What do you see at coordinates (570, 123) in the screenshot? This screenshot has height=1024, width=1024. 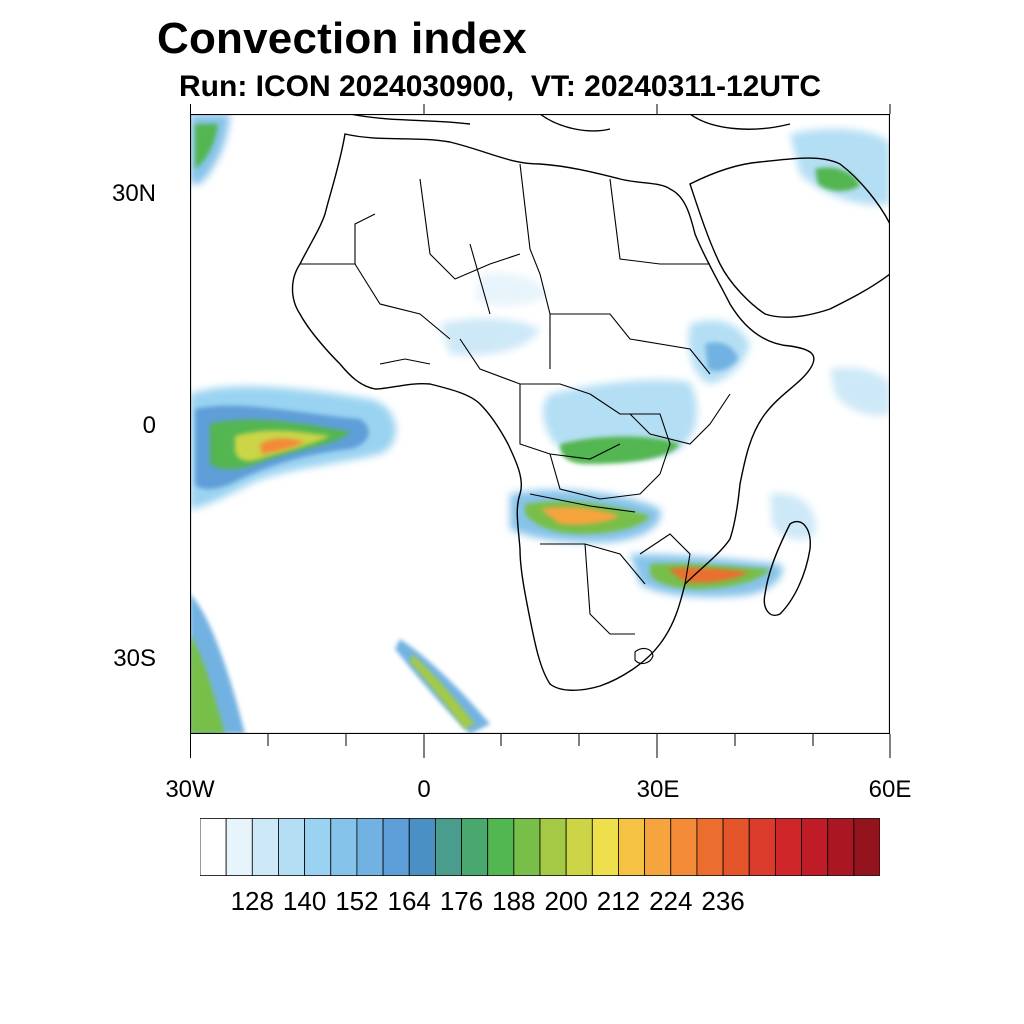 I see `mediterranean-north` at bounding box center [570, 123].